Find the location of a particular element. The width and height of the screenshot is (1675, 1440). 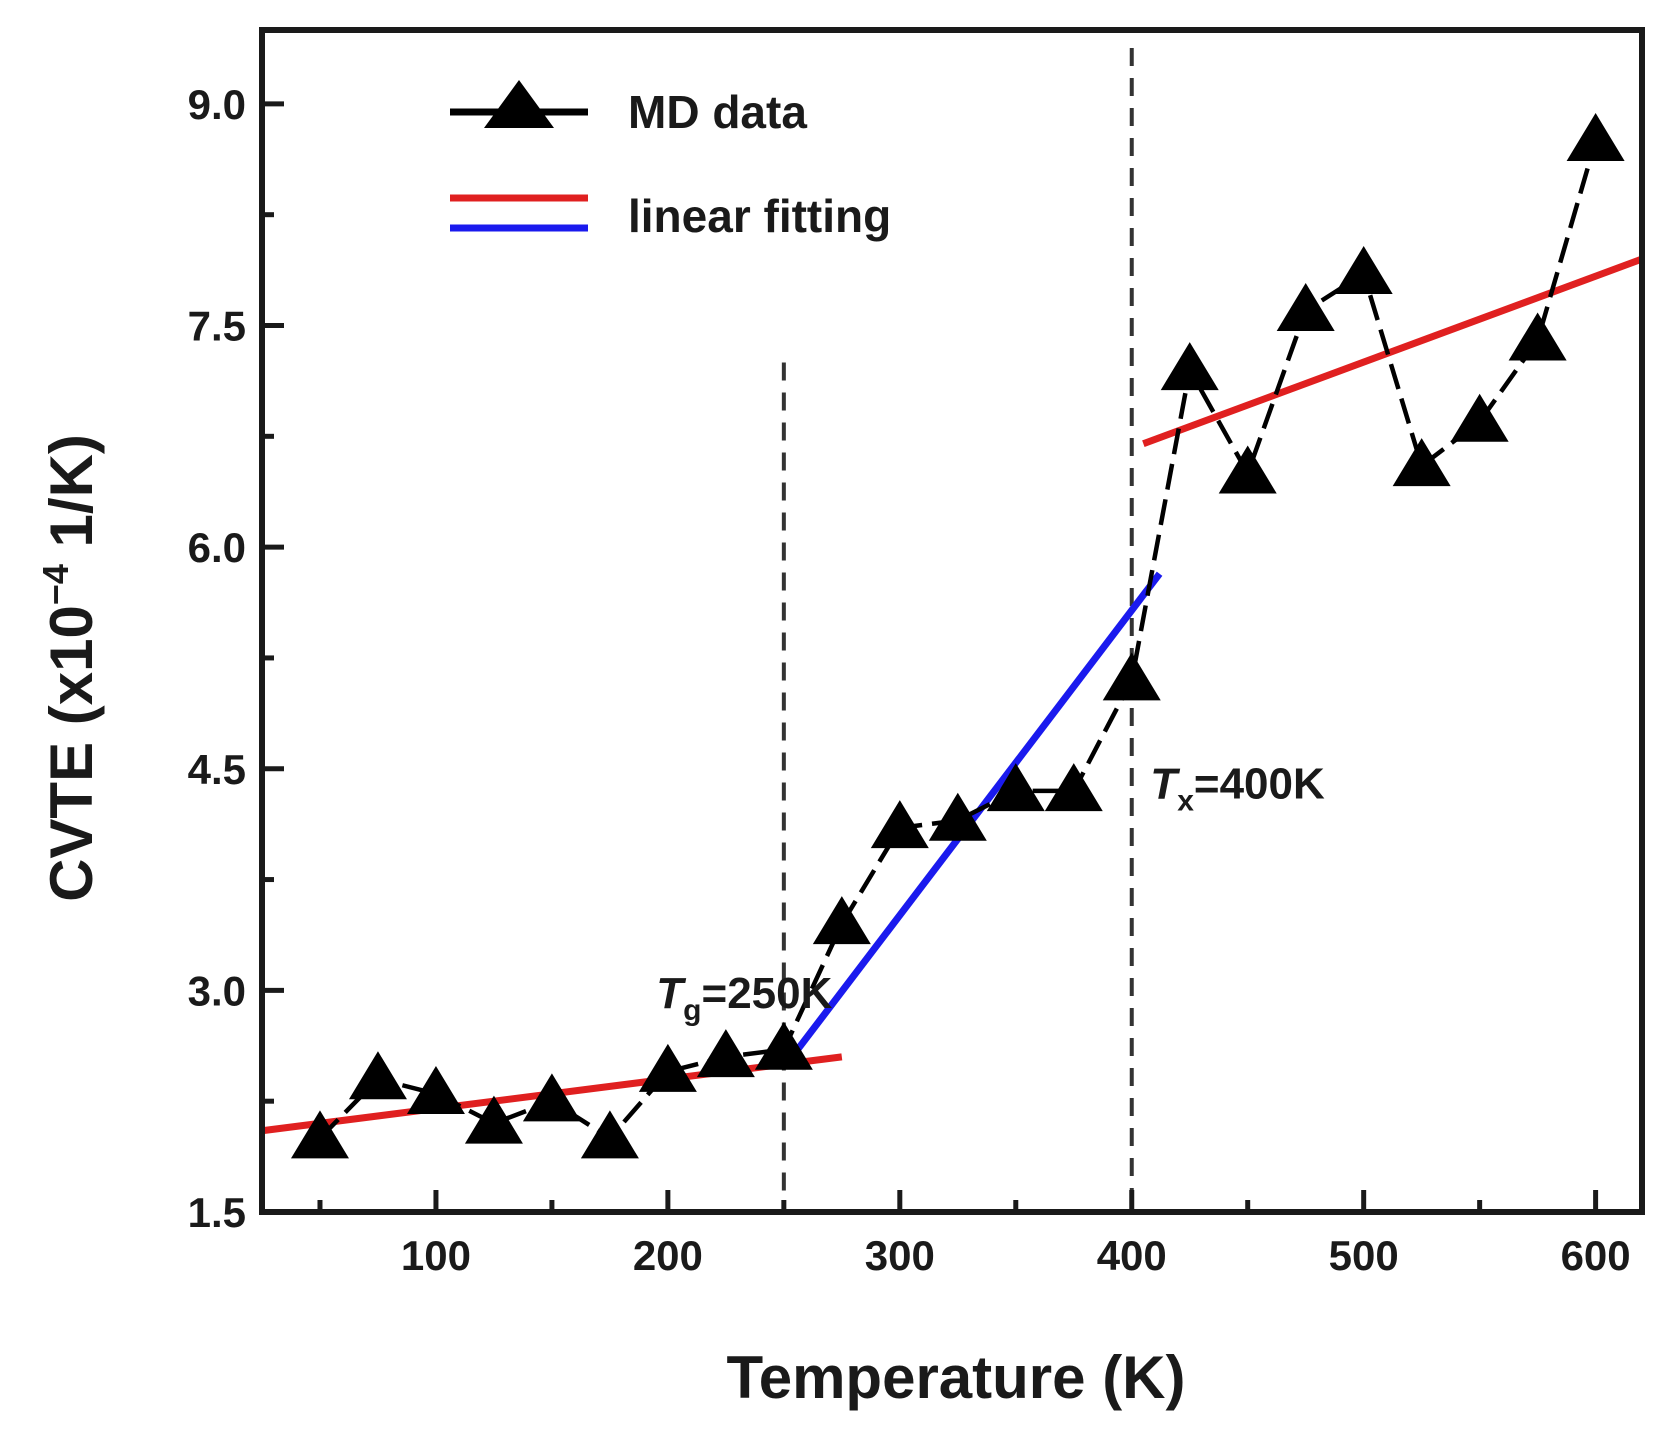

x-ticks: 100 200 300 400 500 600 is located at coordinates (974, 1234).